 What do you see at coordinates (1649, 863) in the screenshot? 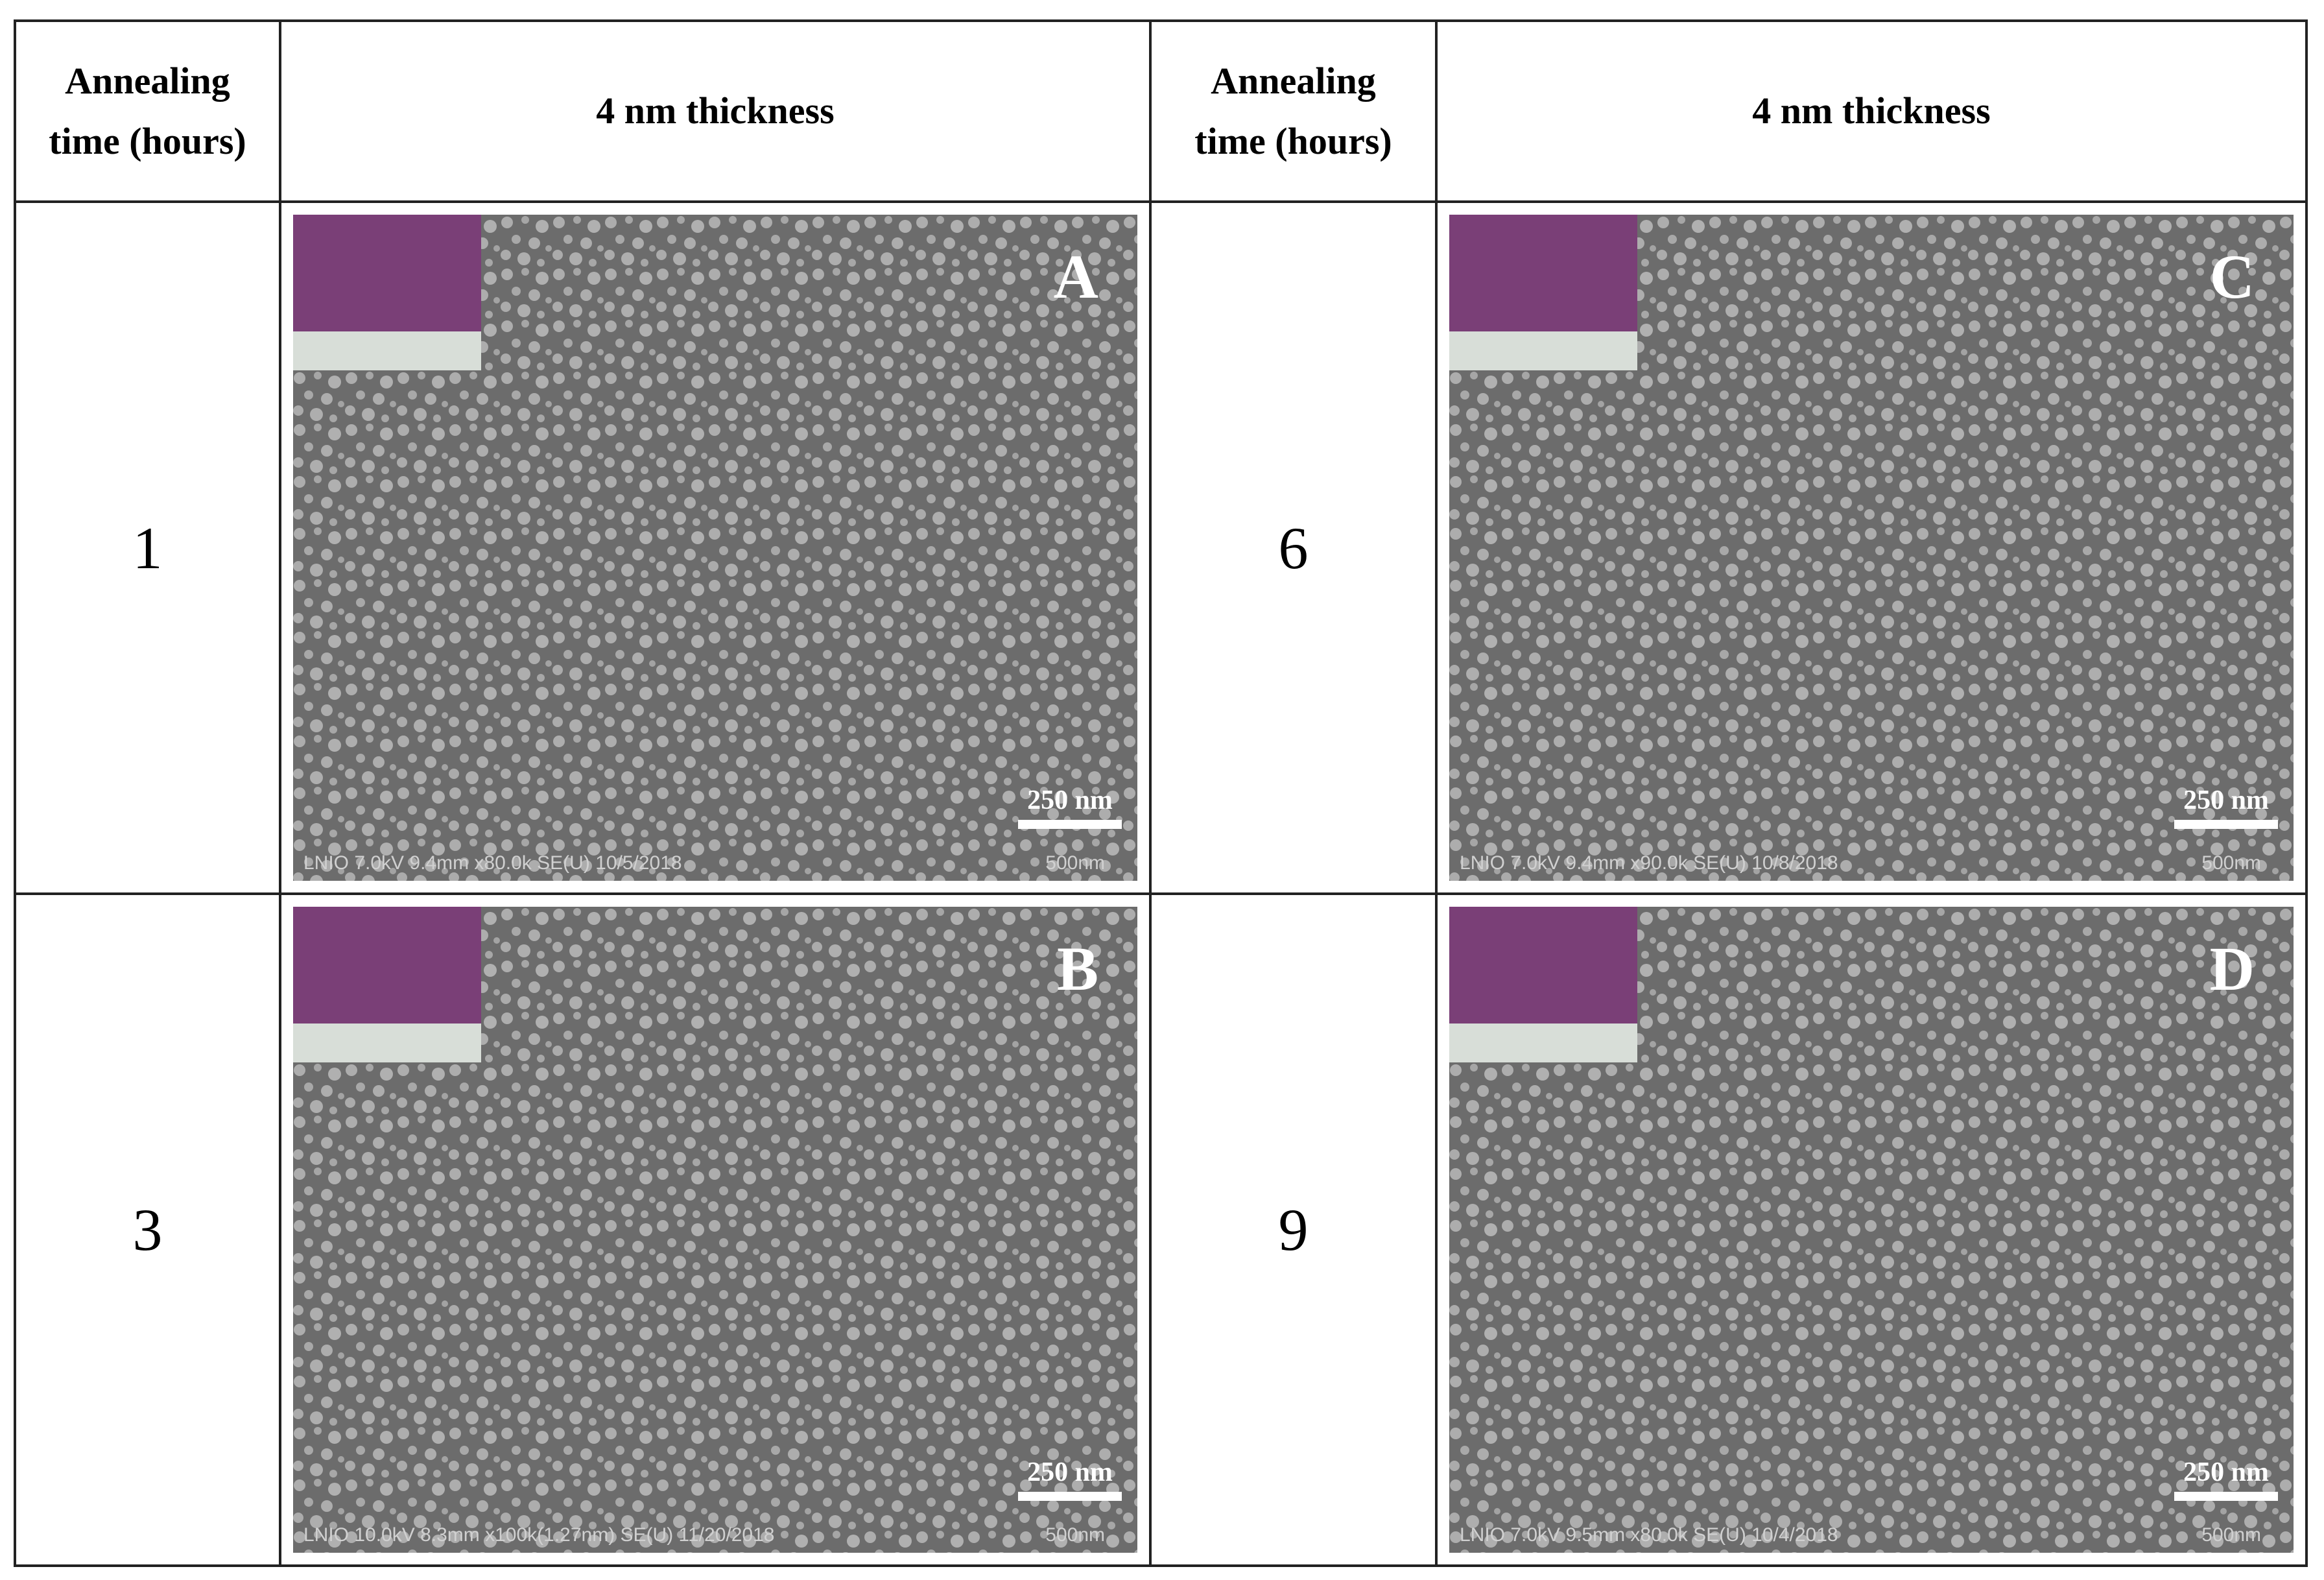
I see `sem-info: LNIO 7.0kV 9.4mm x90.0k SE(U) 10/8/2018` at bounding box center [1649, 863].